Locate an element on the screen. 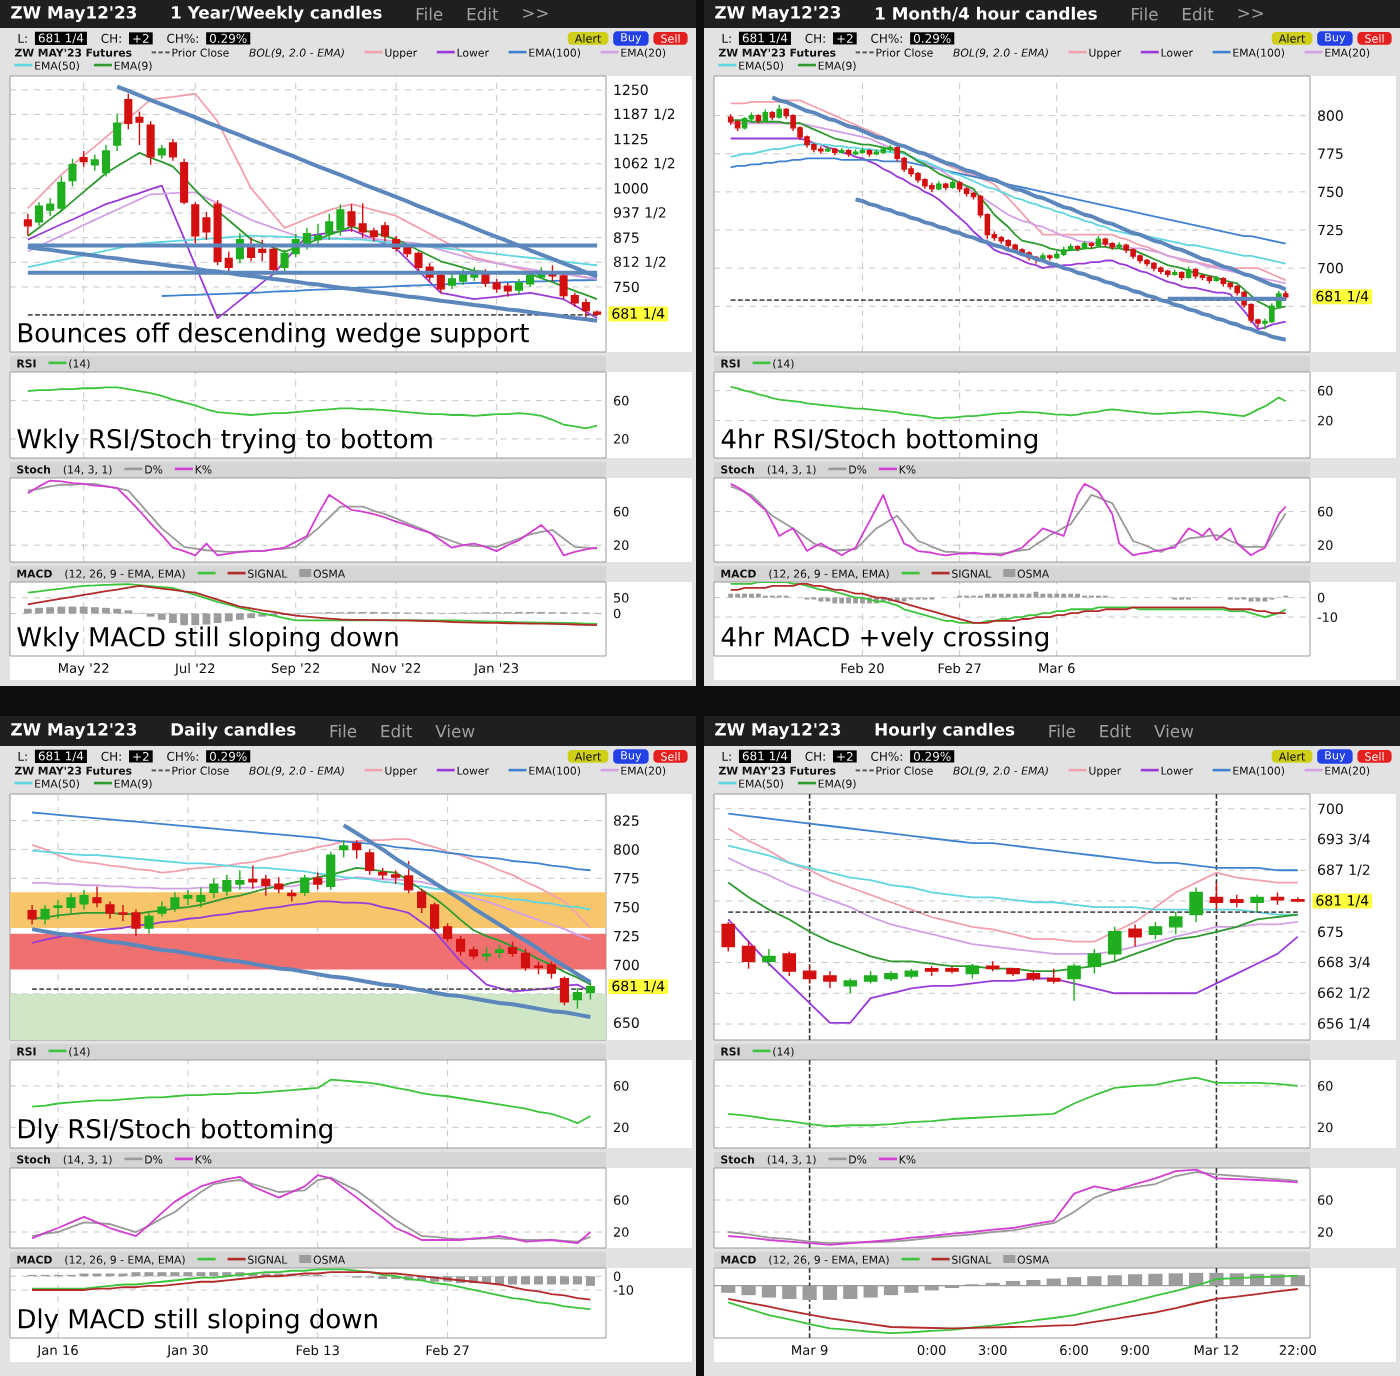  annotation: Wkly RSI/Stoch trying to bottom is located at coordinates (224, 441).